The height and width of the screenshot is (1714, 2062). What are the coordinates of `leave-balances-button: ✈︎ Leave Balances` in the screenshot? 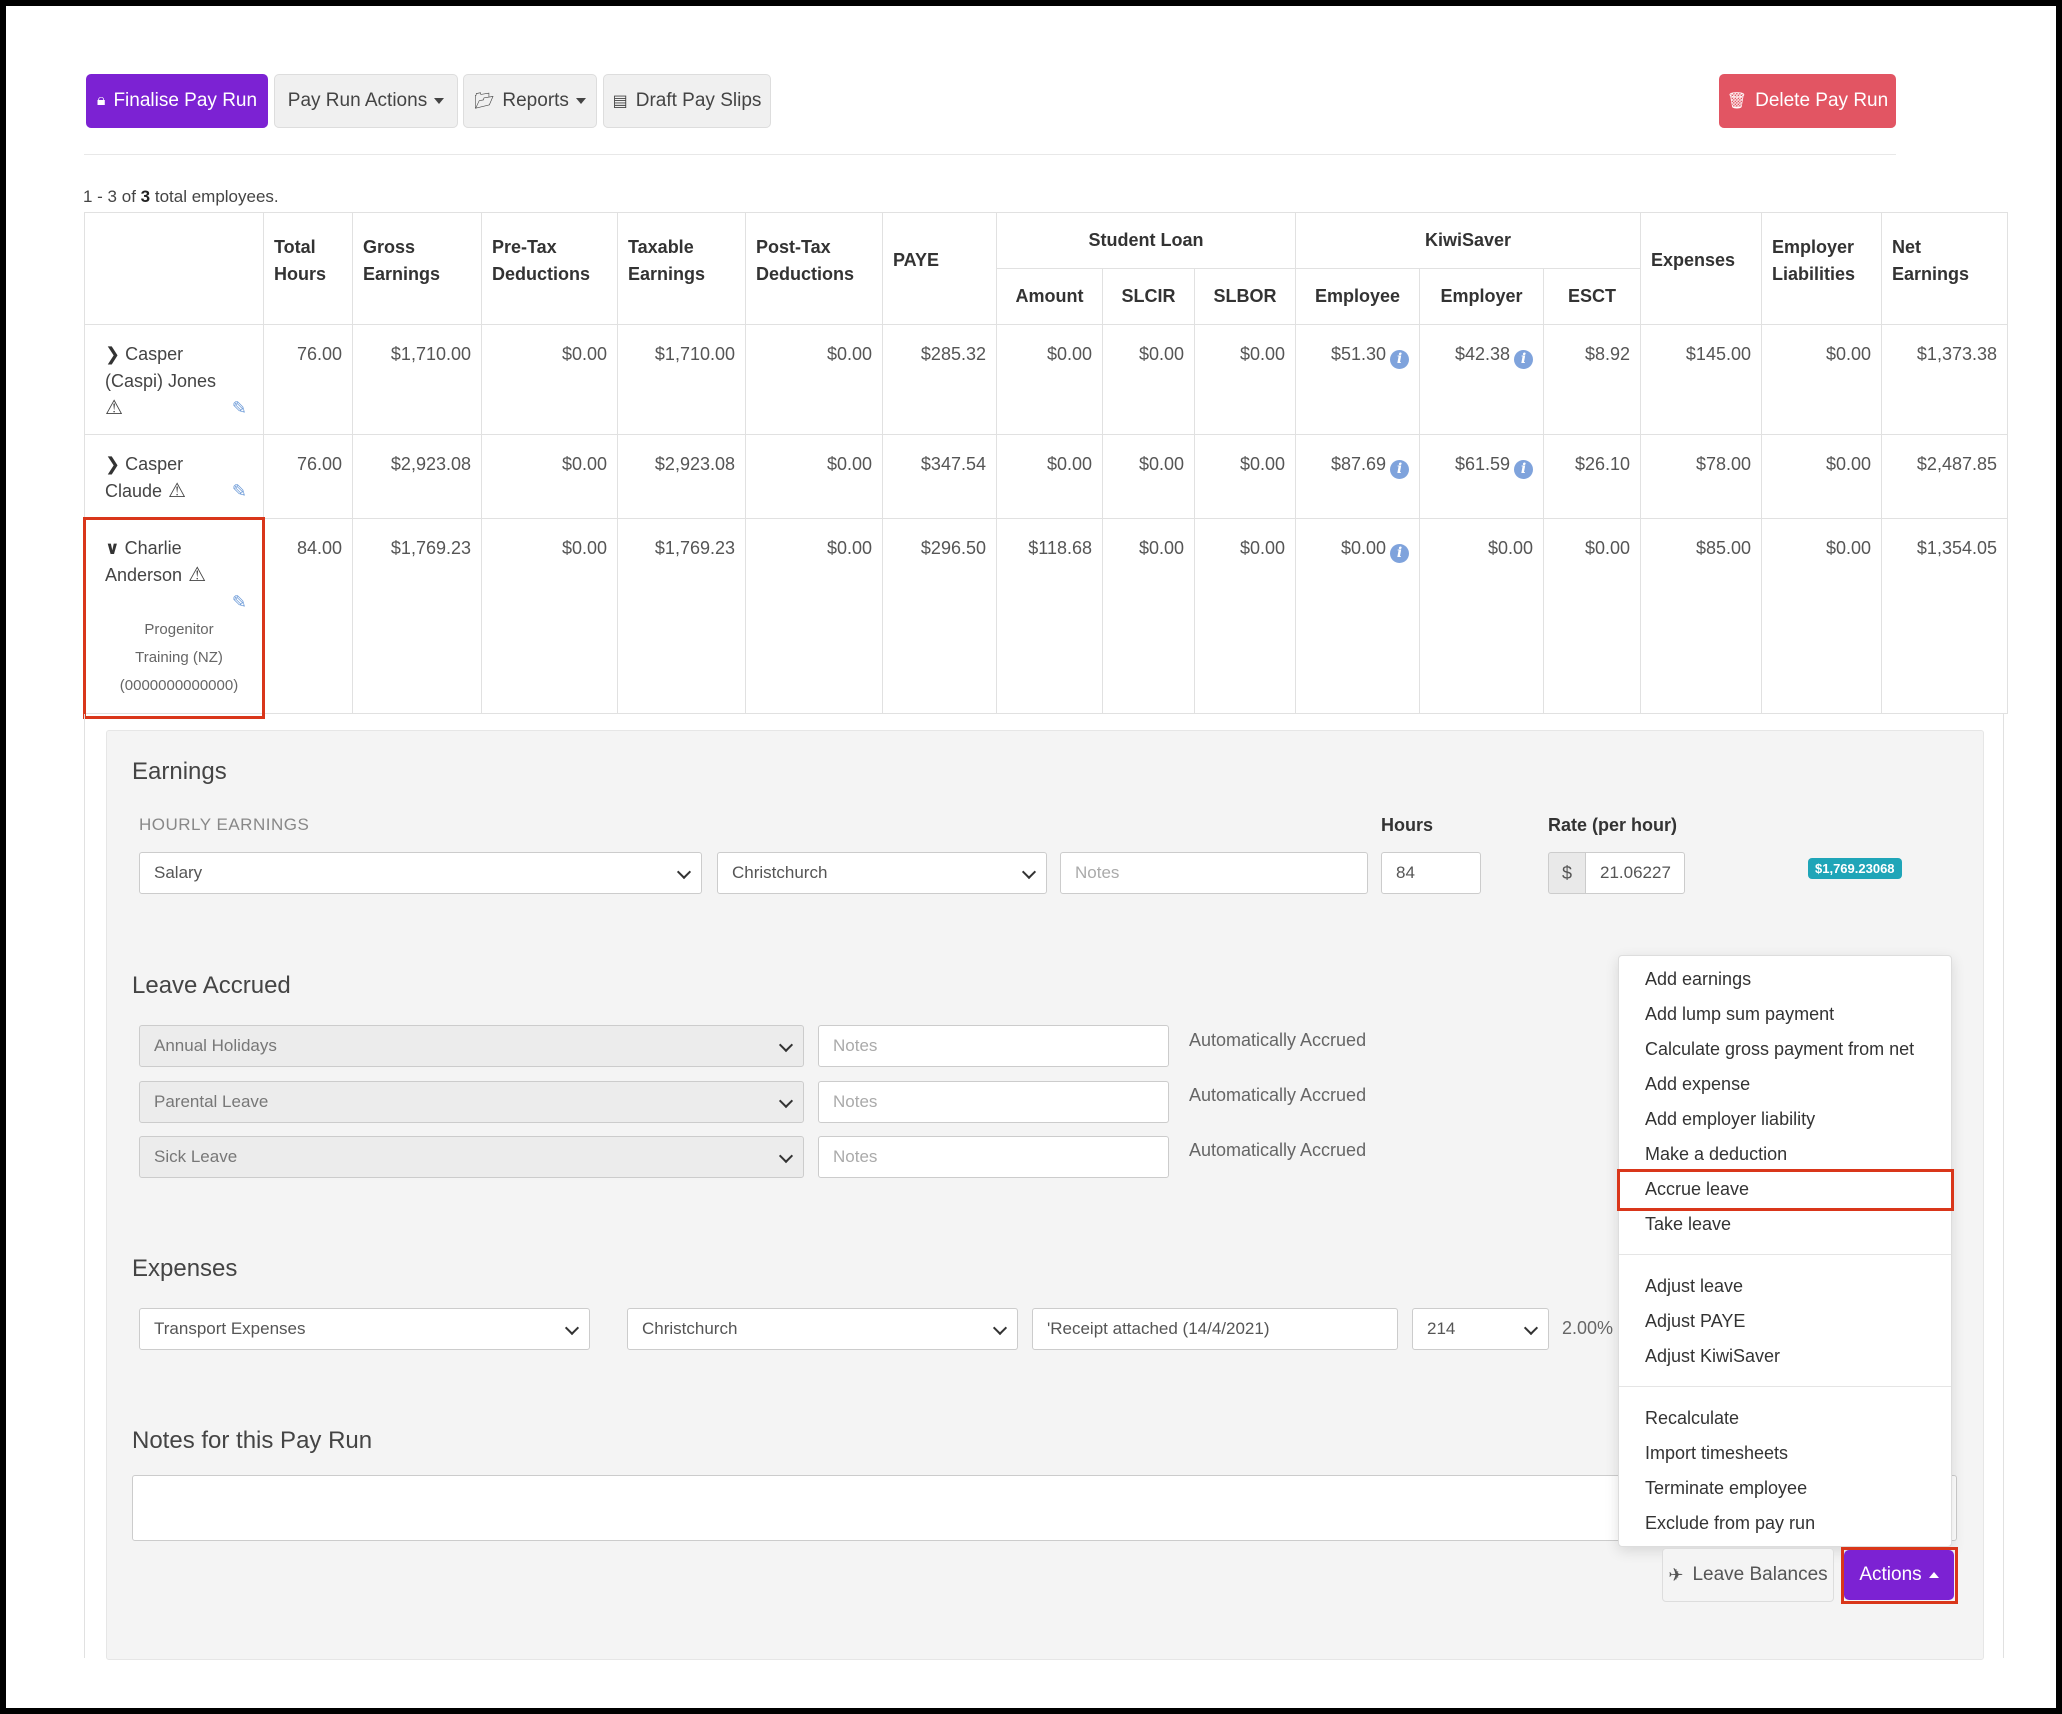 It's located at (1748, 1575).